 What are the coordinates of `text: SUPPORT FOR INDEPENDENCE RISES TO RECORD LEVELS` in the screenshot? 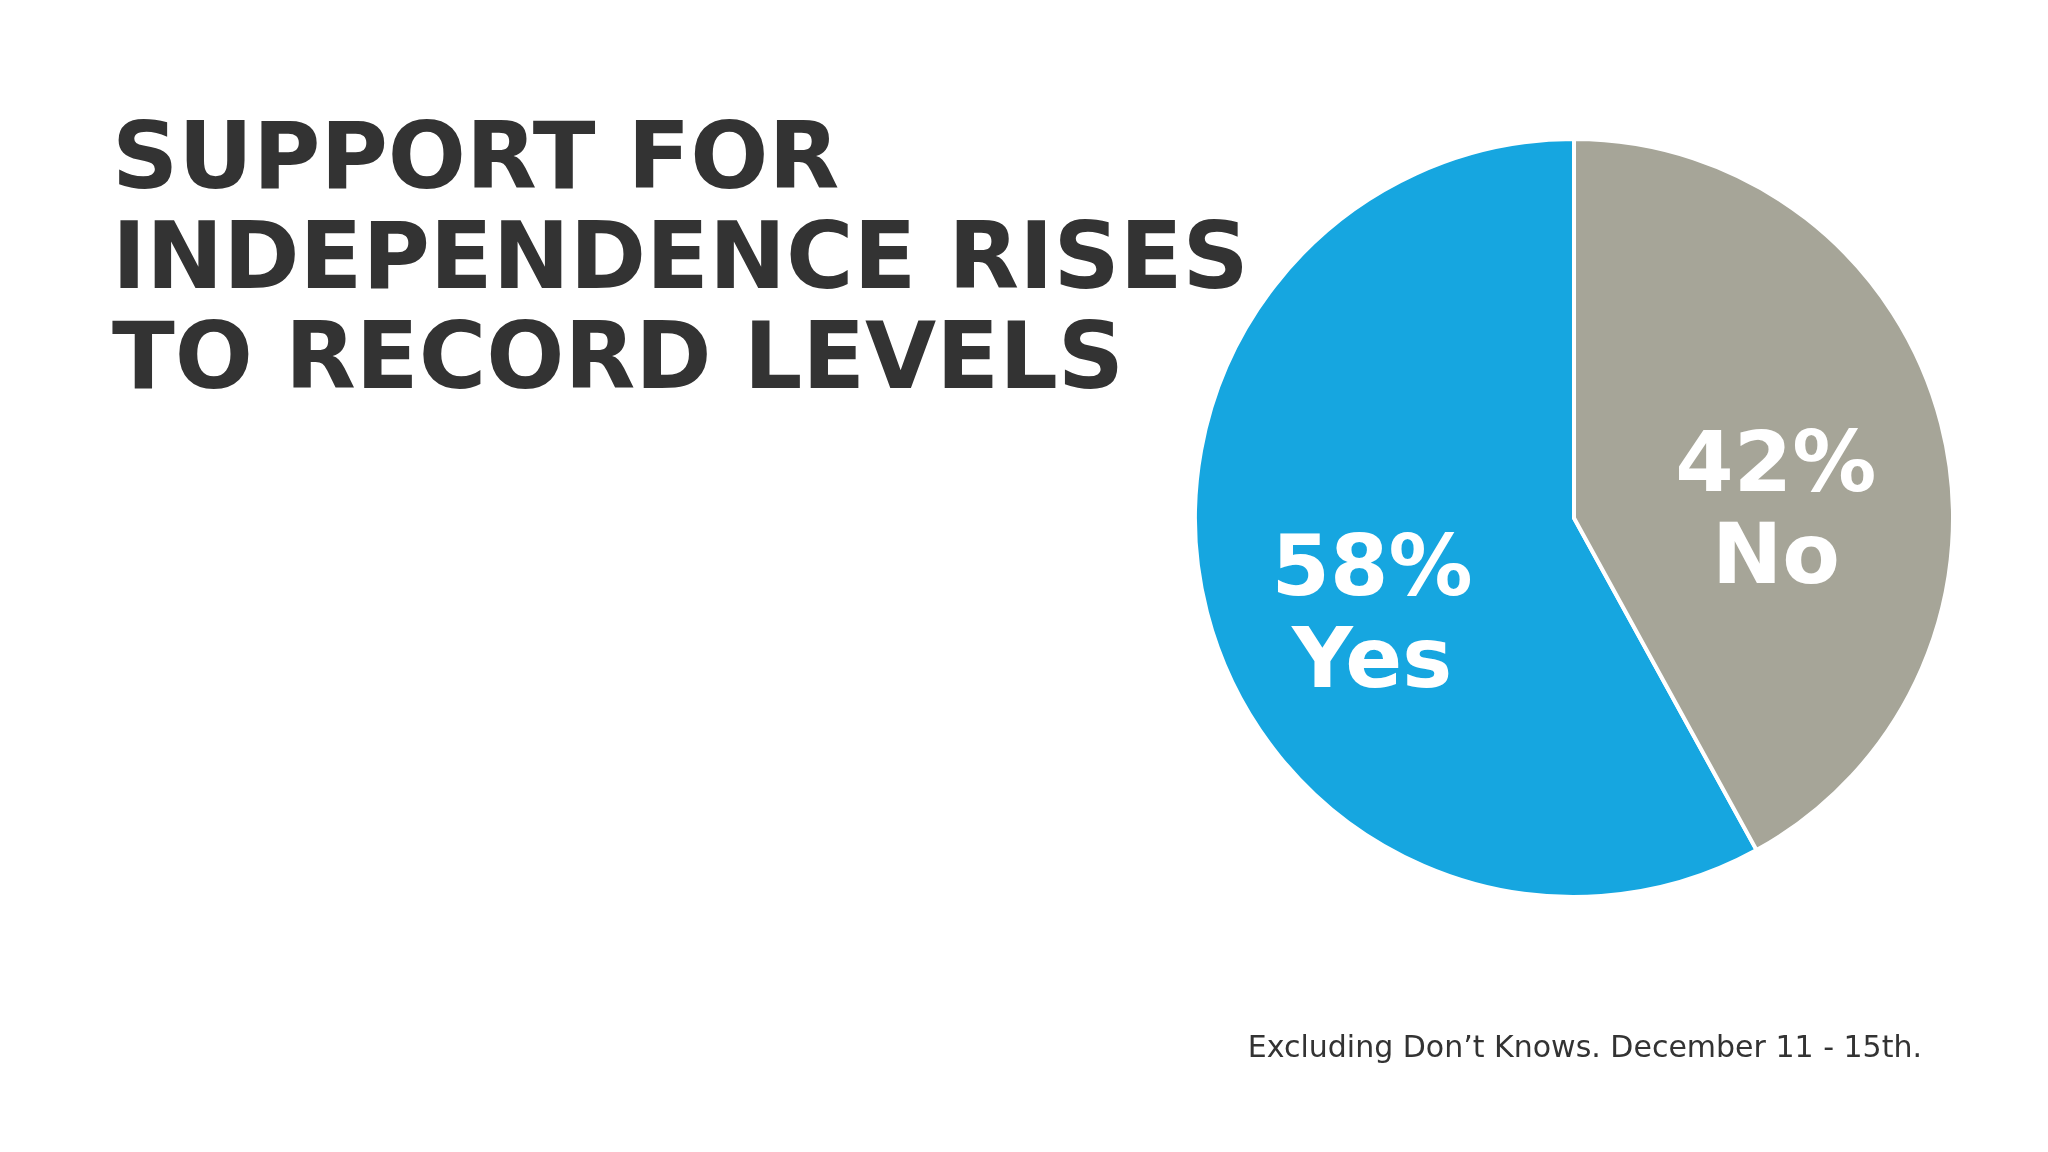 It's located at (680, 256).